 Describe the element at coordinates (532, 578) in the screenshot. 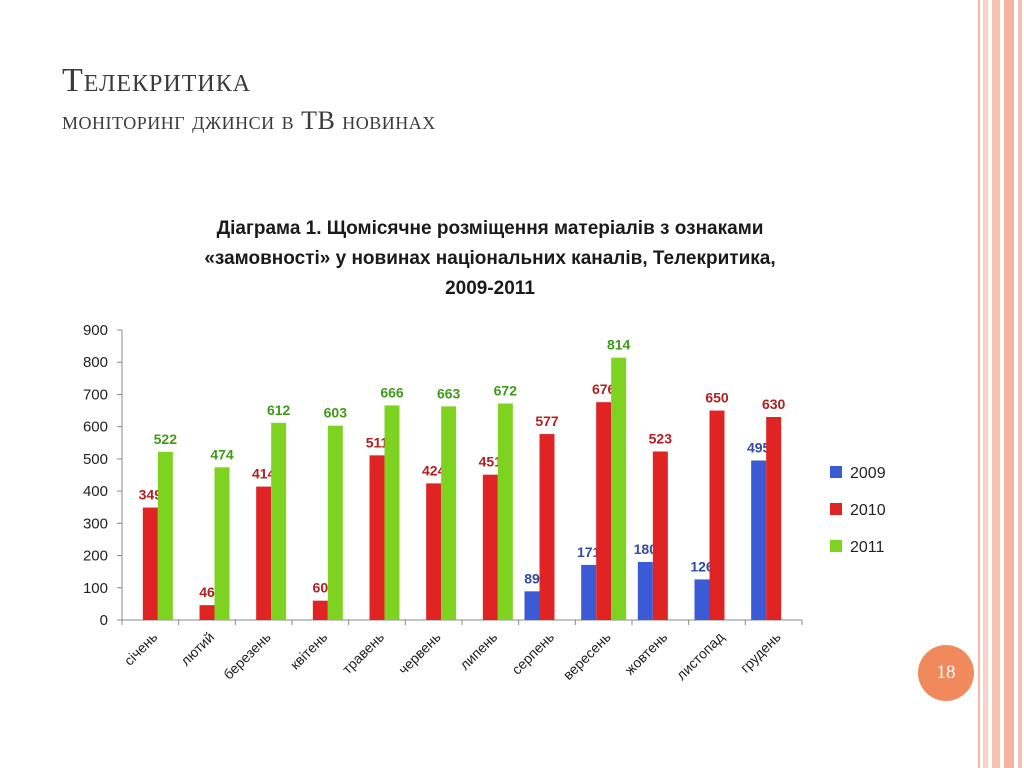

I see `data-label: 89` at that location.